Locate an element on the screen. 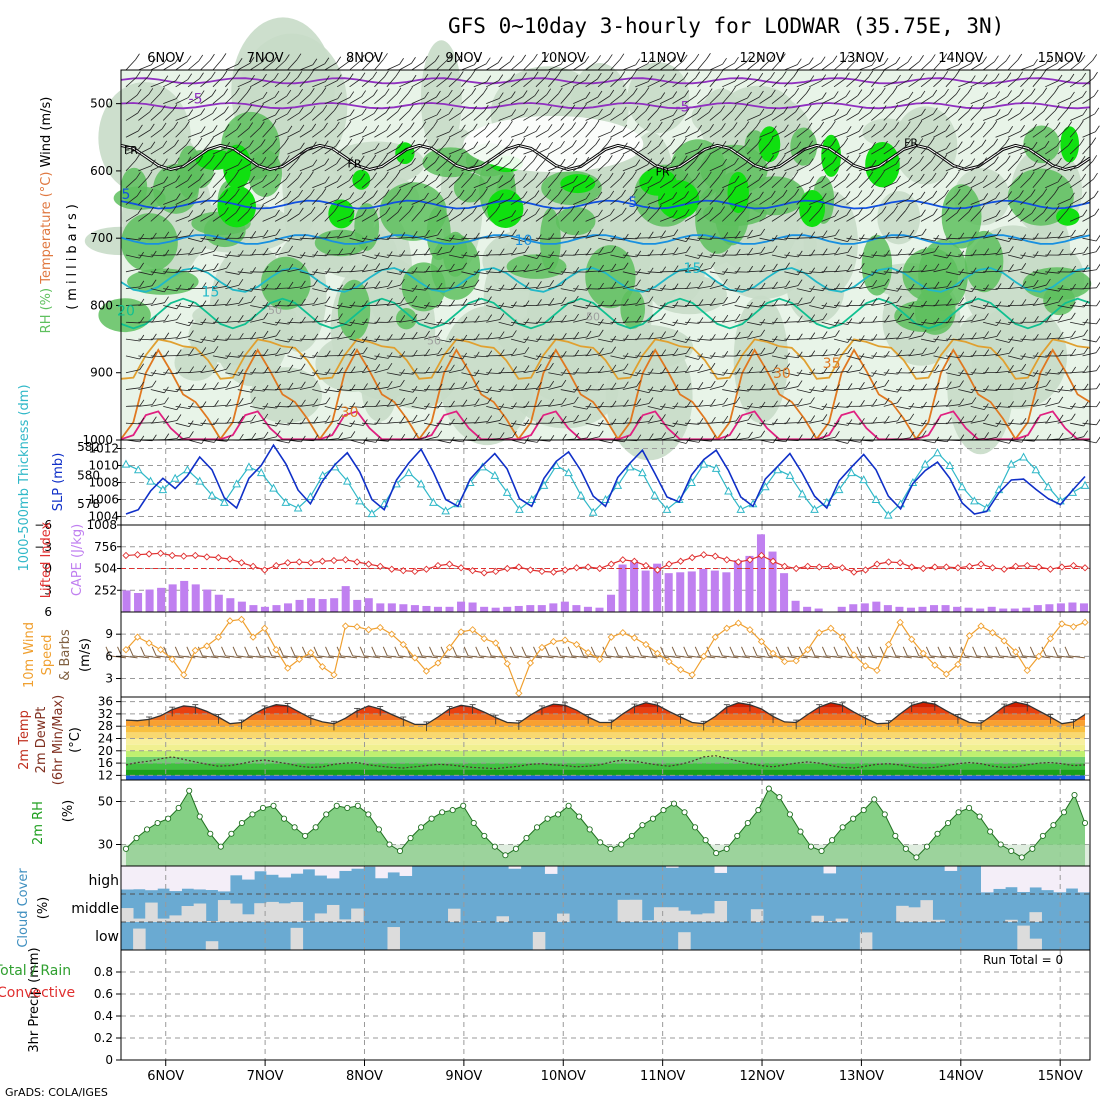 The height and width of the screenshot is (1100, 1100). dewpoint-axis-label: 2m DewPt is located at coordinates (41, 740).